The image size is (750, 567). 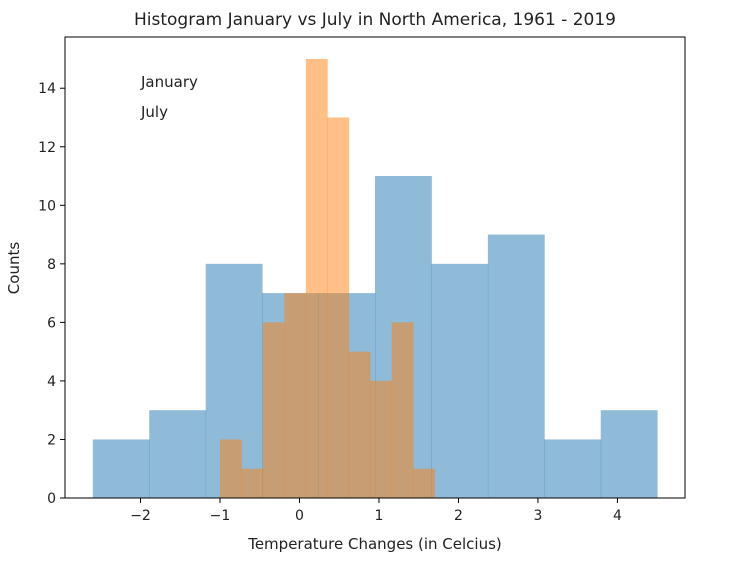 I want to click on x-axis-ticks: −2 −1 0 1 2 3 4, so click(x=376, y=511).